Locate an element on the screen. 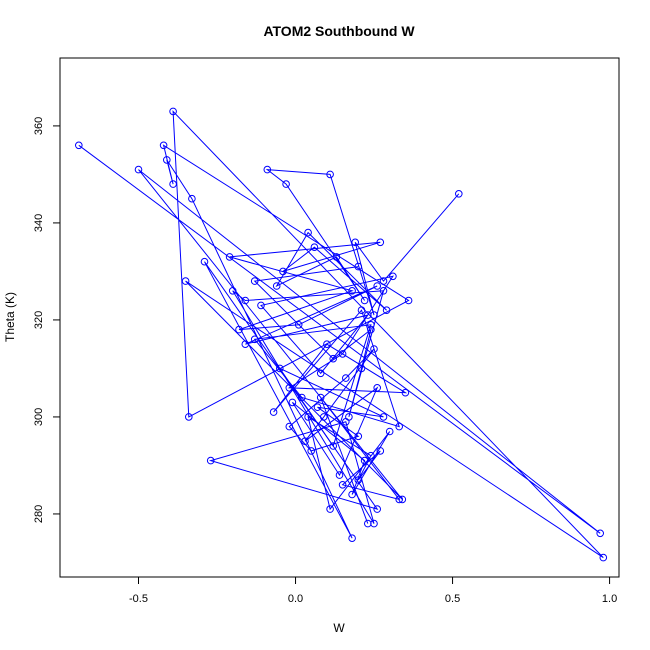  y-axis-label: Theta (K) is located at coordinates (10, 317).